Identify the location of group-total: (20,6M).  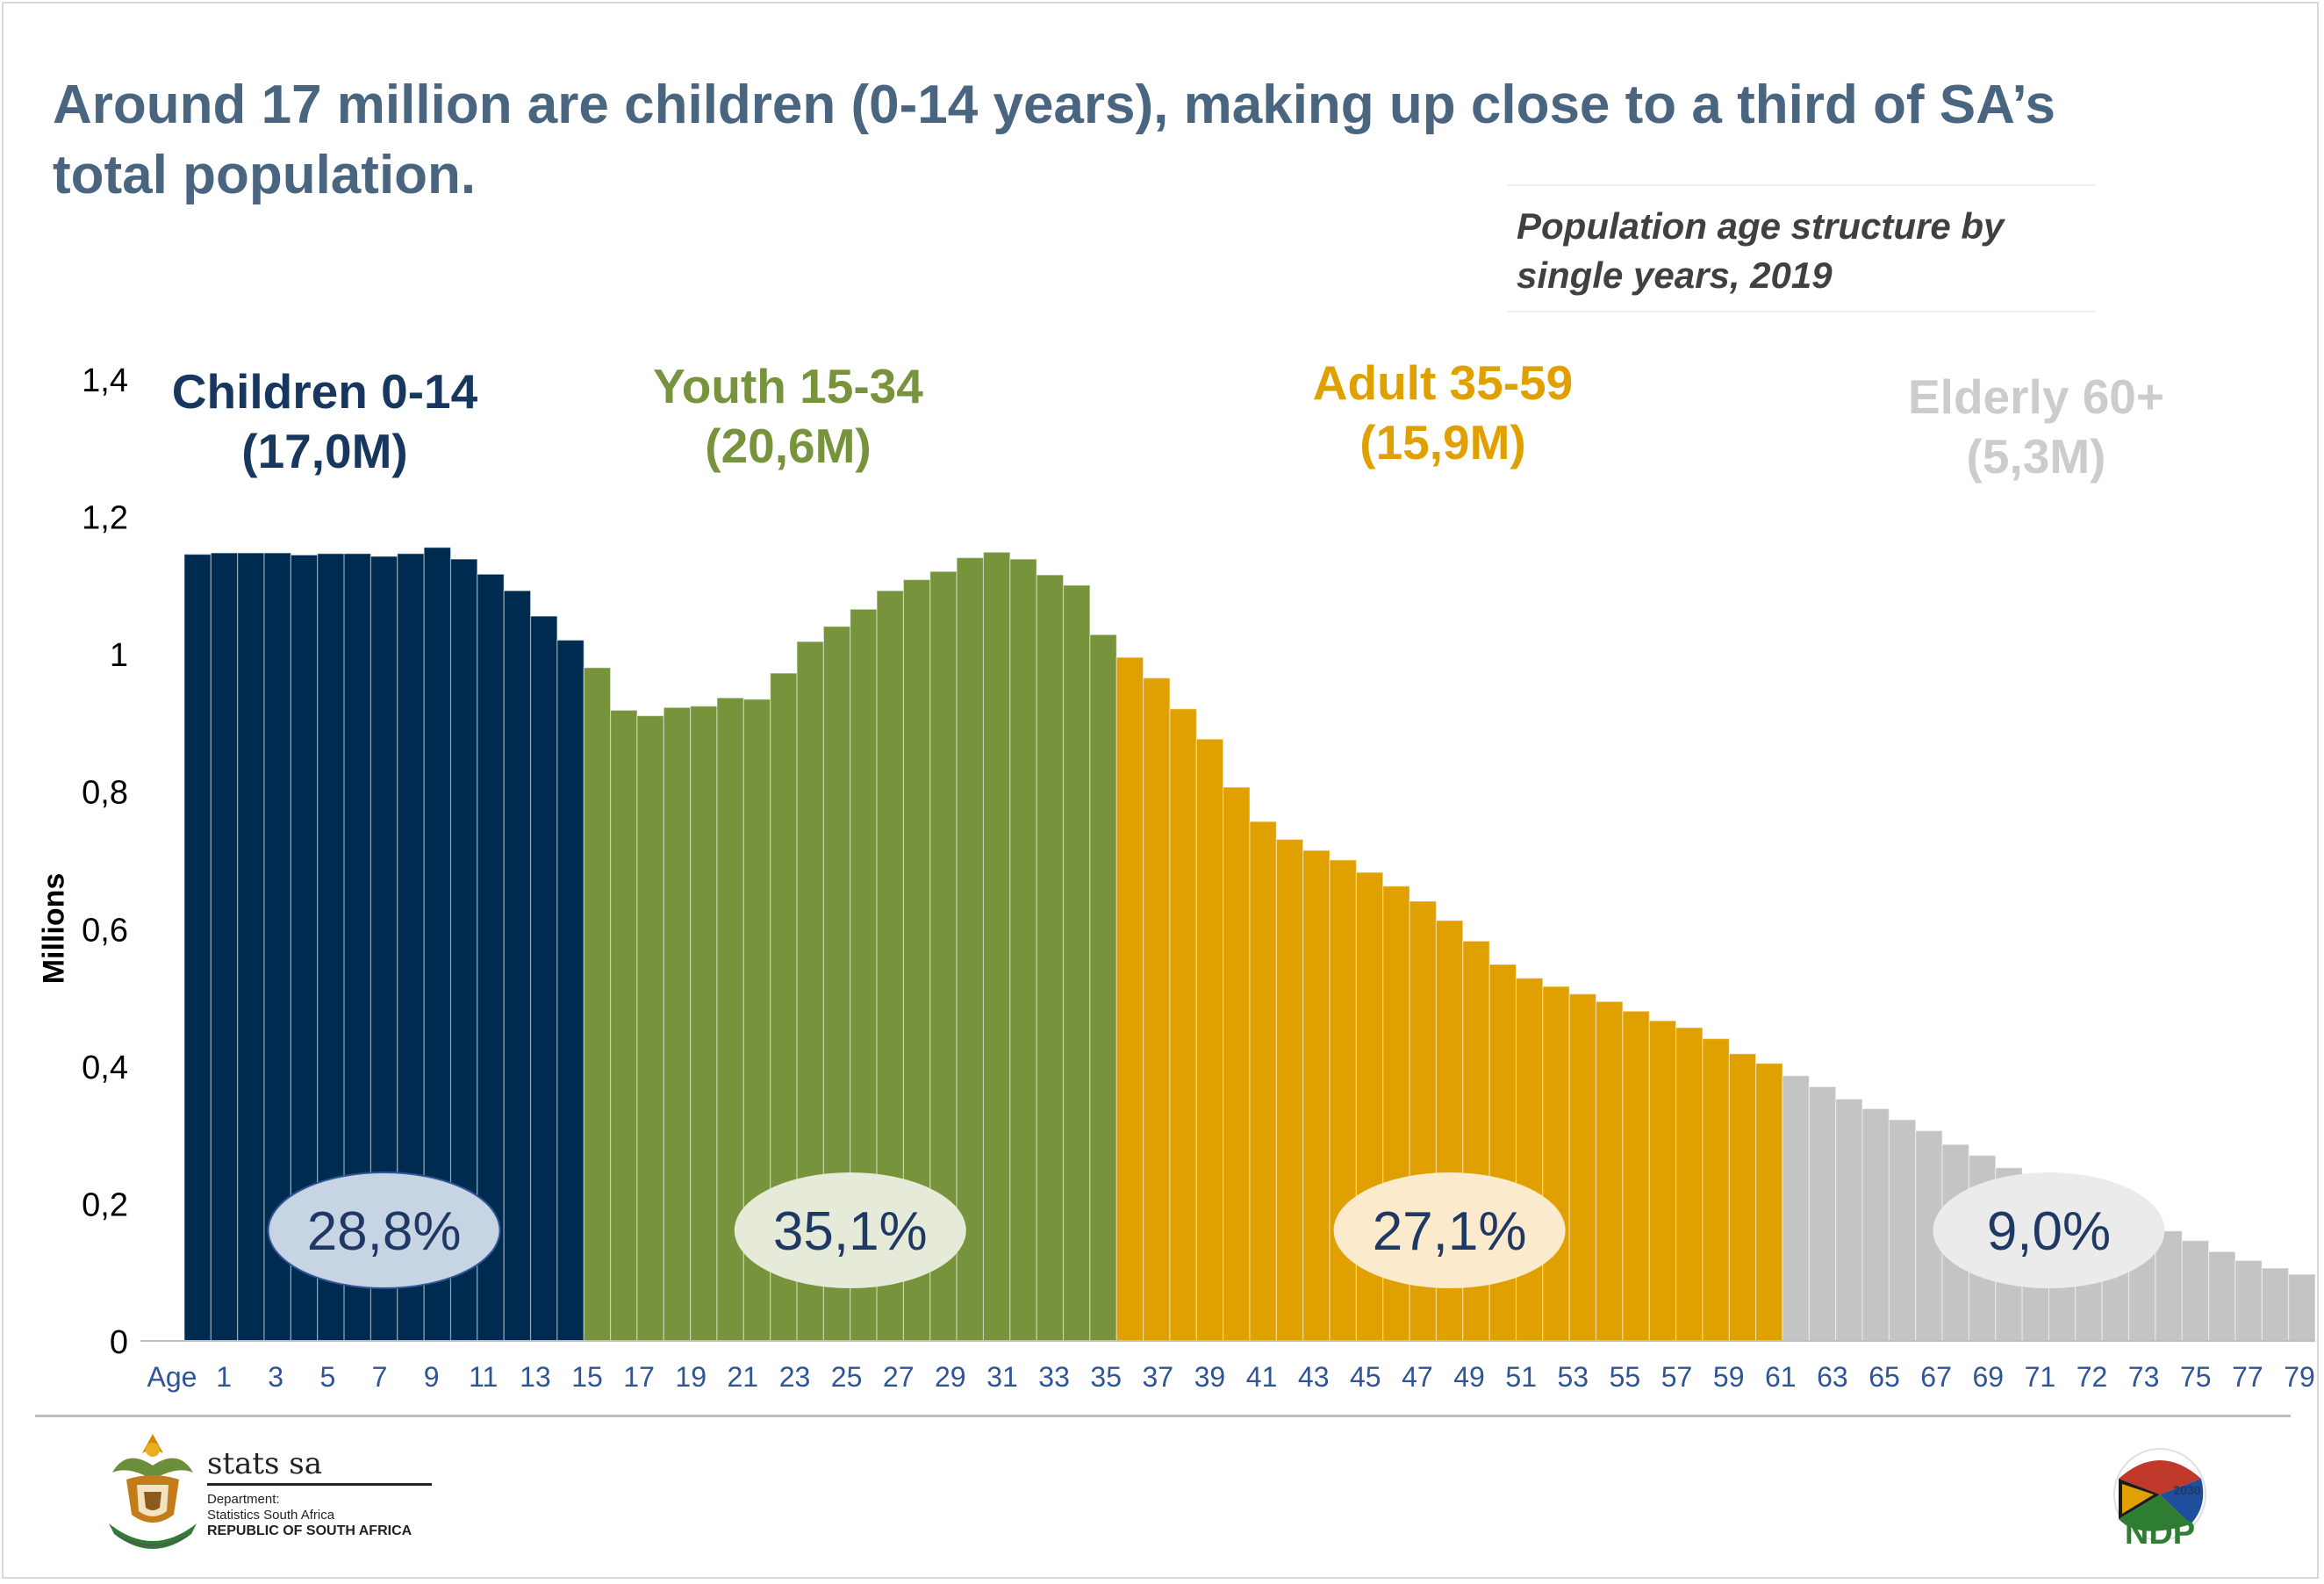
(788, 446).